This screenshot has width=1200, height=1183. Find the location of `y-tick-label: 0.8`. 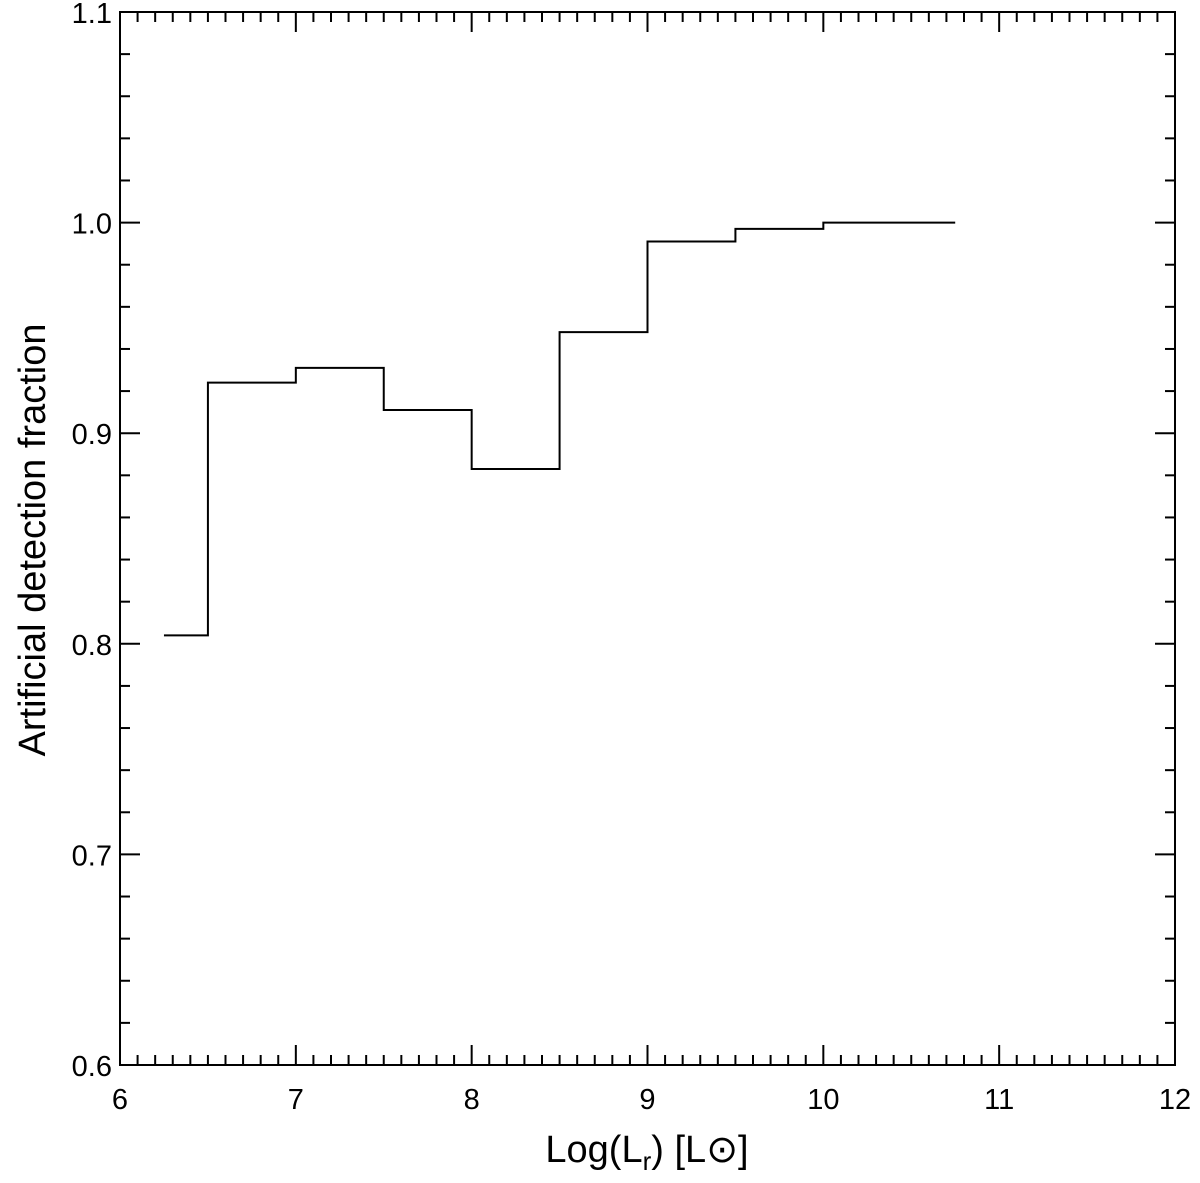

y-tick-label: 0.8 is located at coordinates (92, 646).